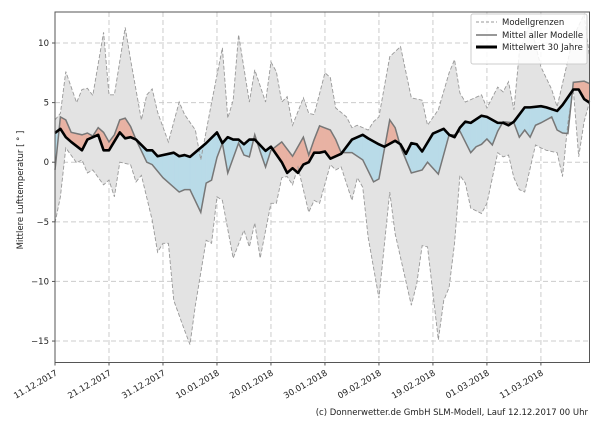  Describe the element at coordinates (43, 44) in the screenshot. I see `y-tick-label: 10` at that location.